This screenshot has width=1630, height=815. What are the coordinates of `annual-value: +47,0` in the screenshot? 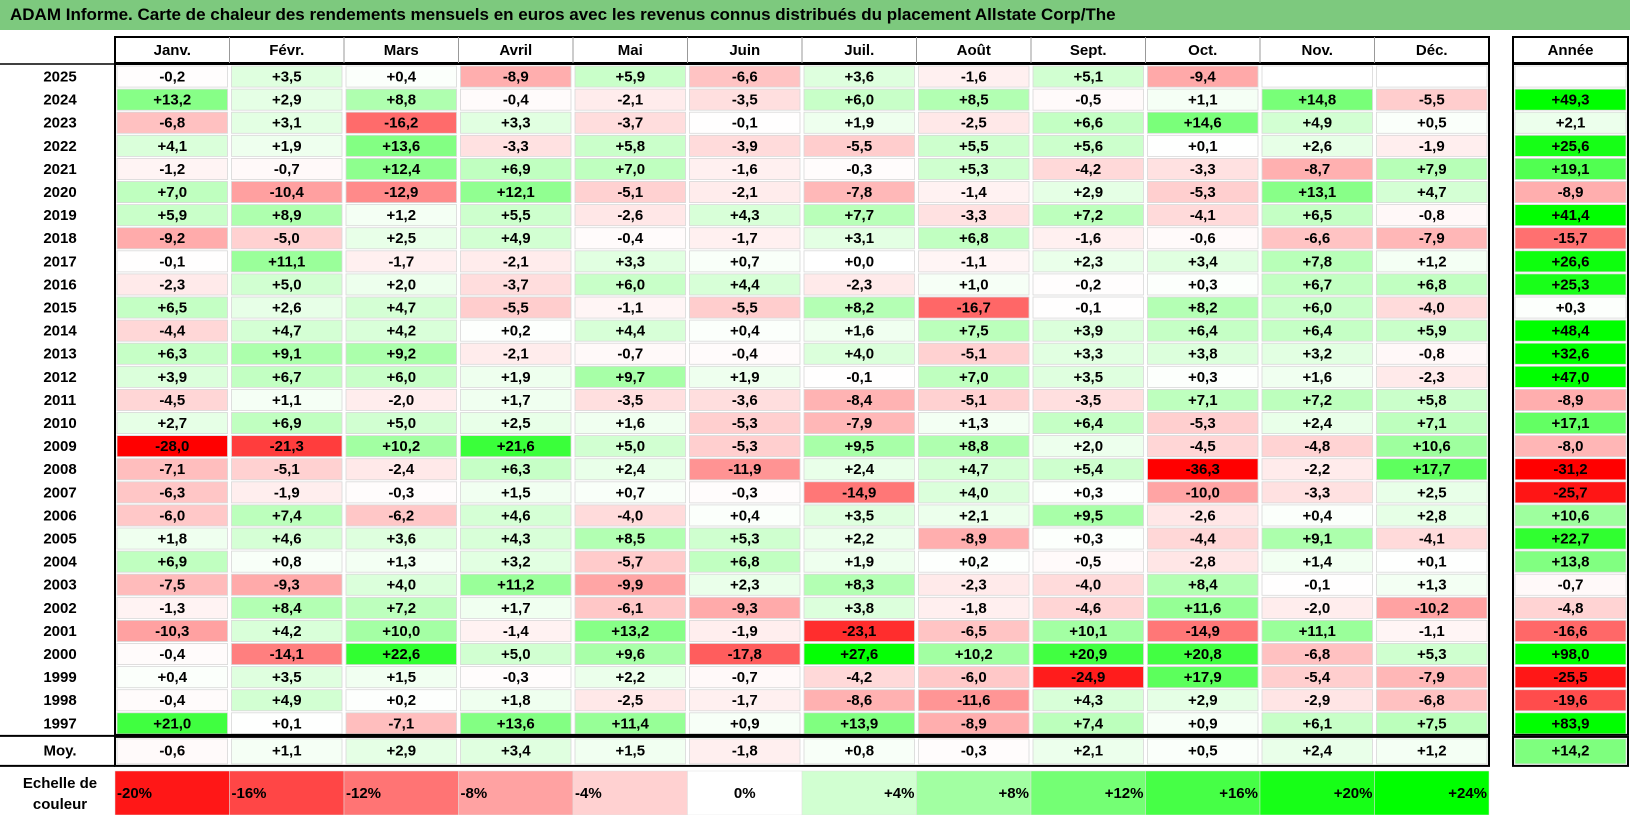 It's located at (1571, 377).